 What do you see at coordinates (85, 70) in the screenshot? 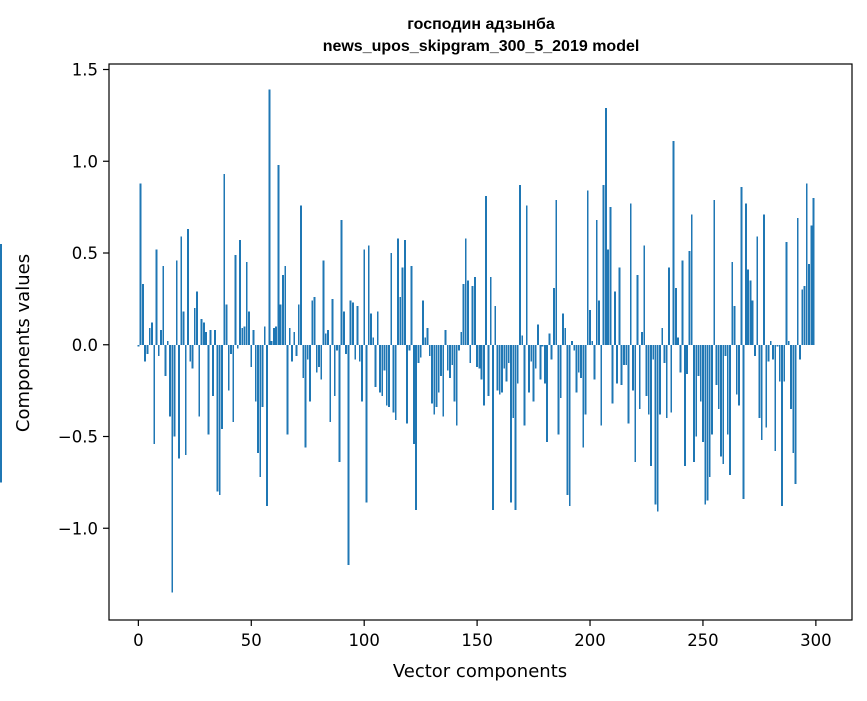
I see `y-tick-label-0: 1.5` at bounding box center [85, 70].